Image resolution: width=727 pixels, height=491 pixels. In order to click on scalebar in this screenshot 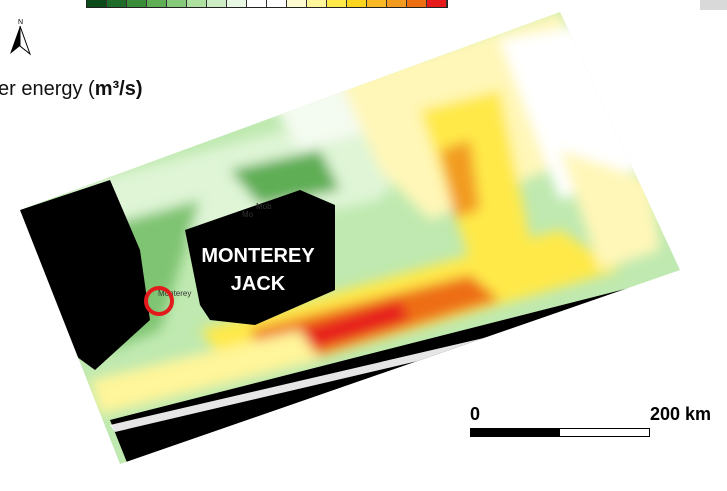, I will do `click(560, 432)`.